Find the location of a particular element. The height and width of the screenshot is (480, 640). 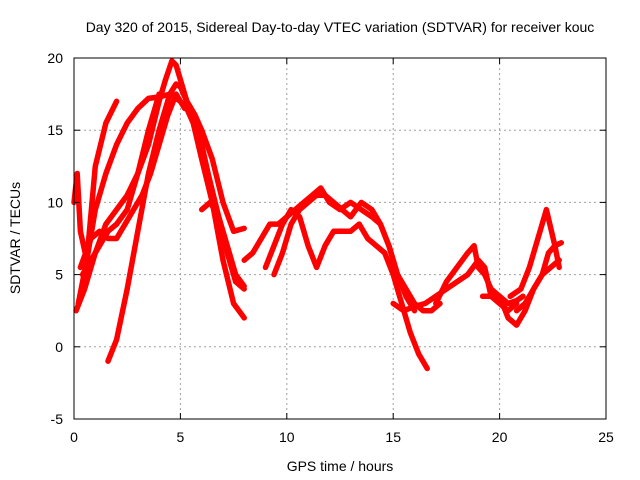

y-tick-label: -5 is located at coordinates (57, 419).